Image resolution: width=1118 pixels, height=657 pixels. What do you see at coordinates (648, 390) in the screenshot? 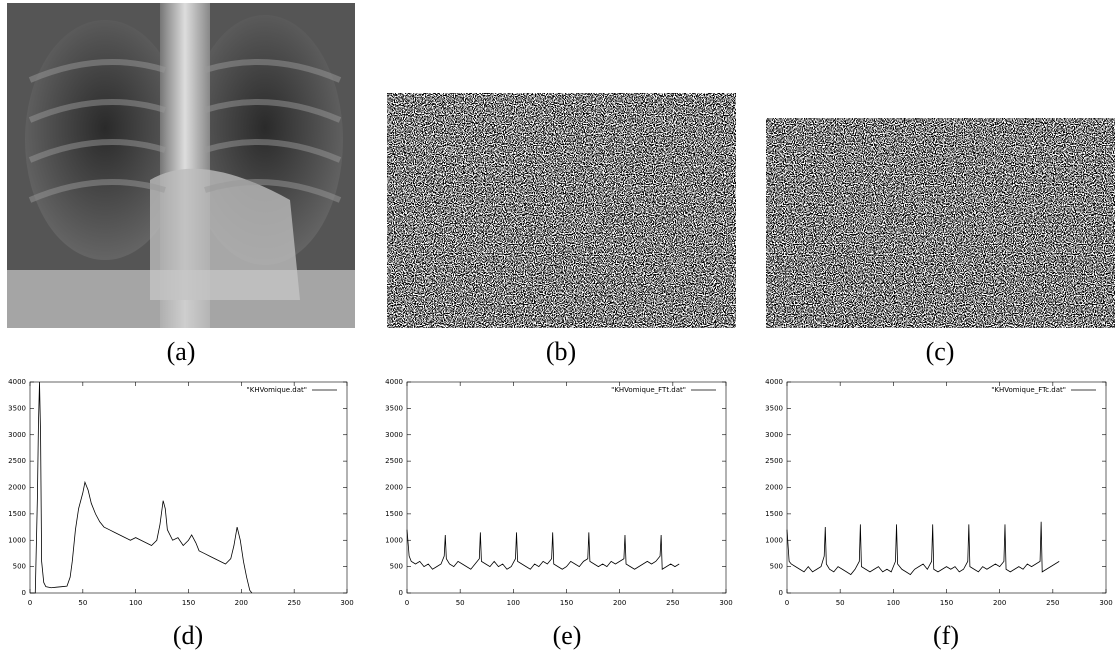
I see `legend-label: "KHVomique_FTt.dat"` at bounding box center [648, 390].